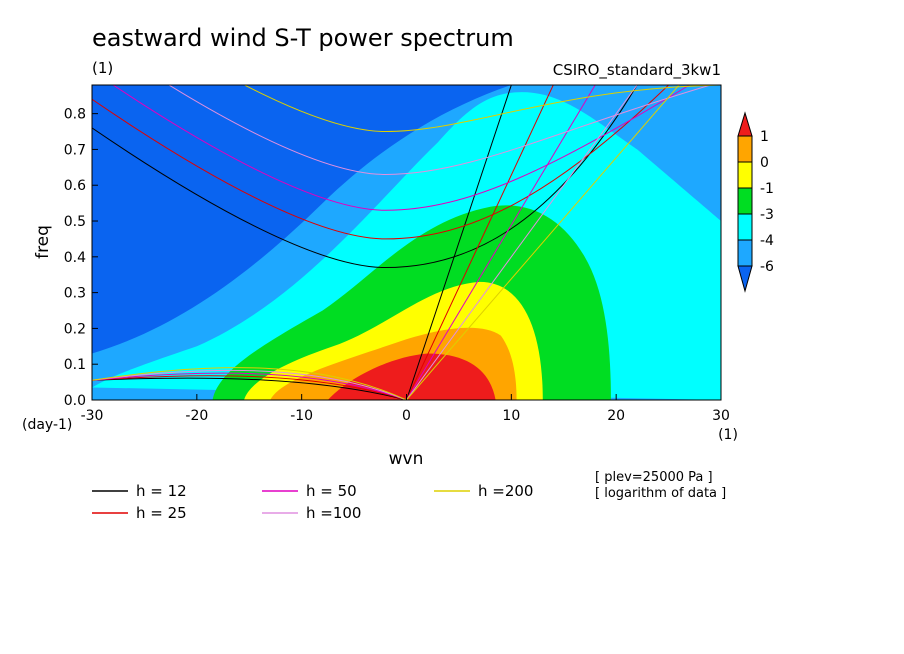 This screenshot has height=654, width=904. What do you see at coordinates (75, 150) in the screenshot?
I see `y-tick-label: 0.7` at bounding box center [75, 150].